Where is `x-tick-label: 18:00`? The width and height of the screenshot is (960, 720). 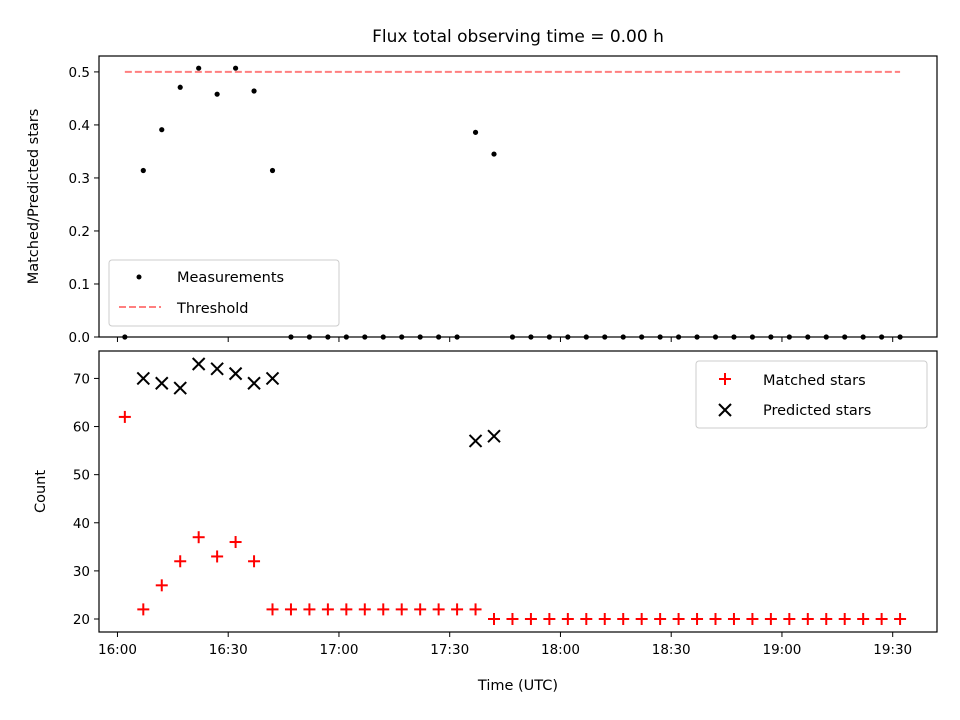 x-tick-label: 18:00 is located at coordinates (560, 650).